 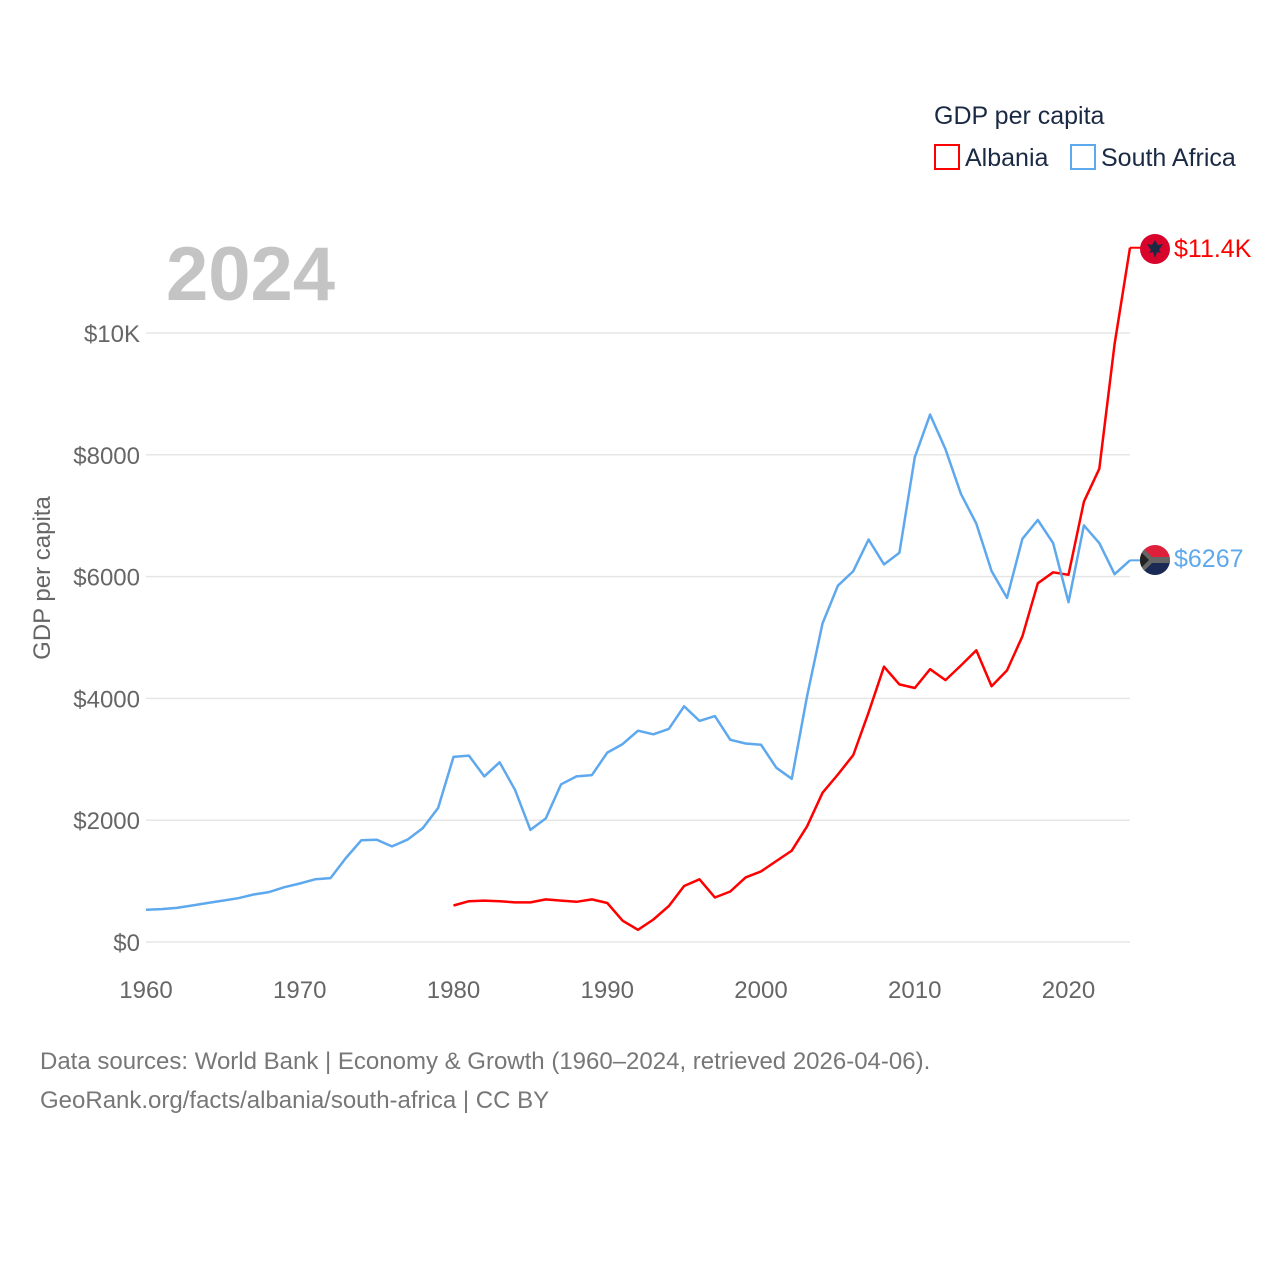 What do you see at coordinates (106, 456) in the screenshot?
I see `y-tick-label: $8000` at bounding box center [106, 456].